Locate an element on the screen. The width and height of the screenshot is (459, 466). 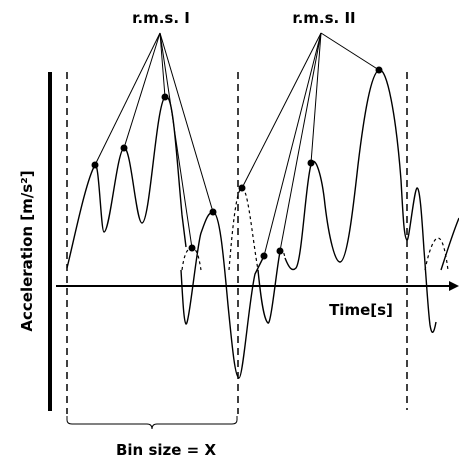
bin-size-label: Bin size = X is located at coordinates (166, 450).